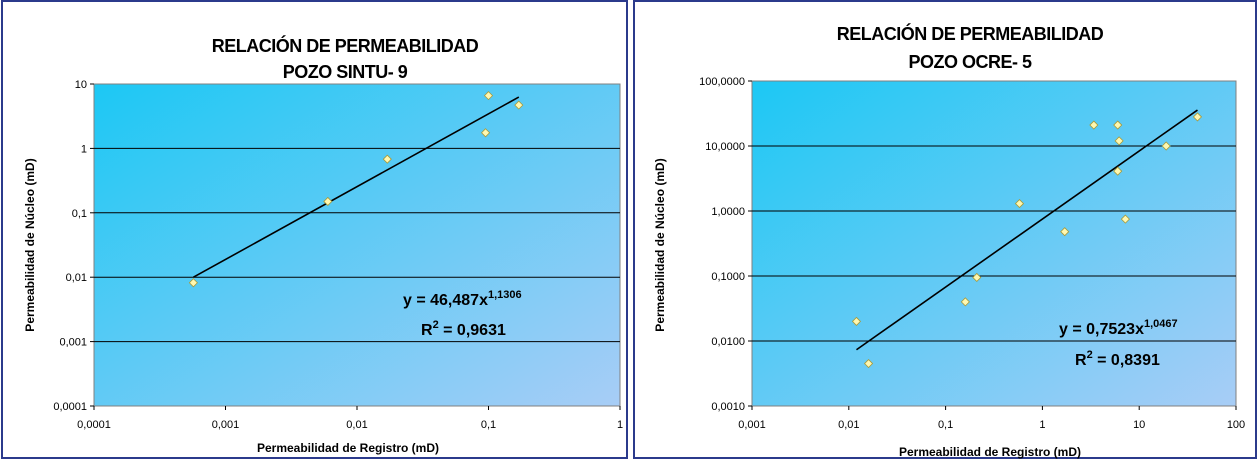 The image size is (1259, 461). What do you see at coordinates (725, 147) in the screenshot?
I see `y-tick-label: 10,0000` at bounding box center [725, 147].